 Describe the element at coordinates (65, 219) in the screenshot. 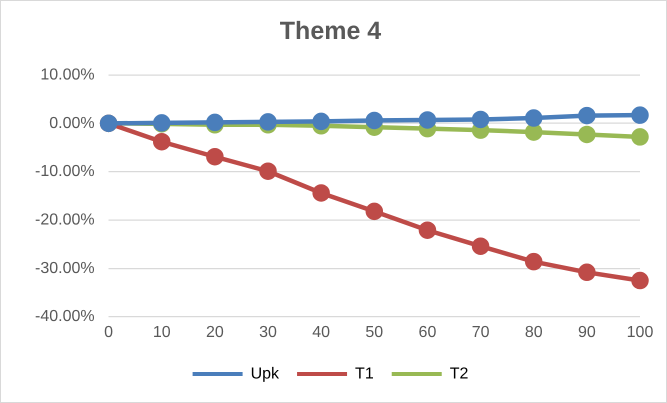

I see `y-tick-label: -20.00%` at that location.